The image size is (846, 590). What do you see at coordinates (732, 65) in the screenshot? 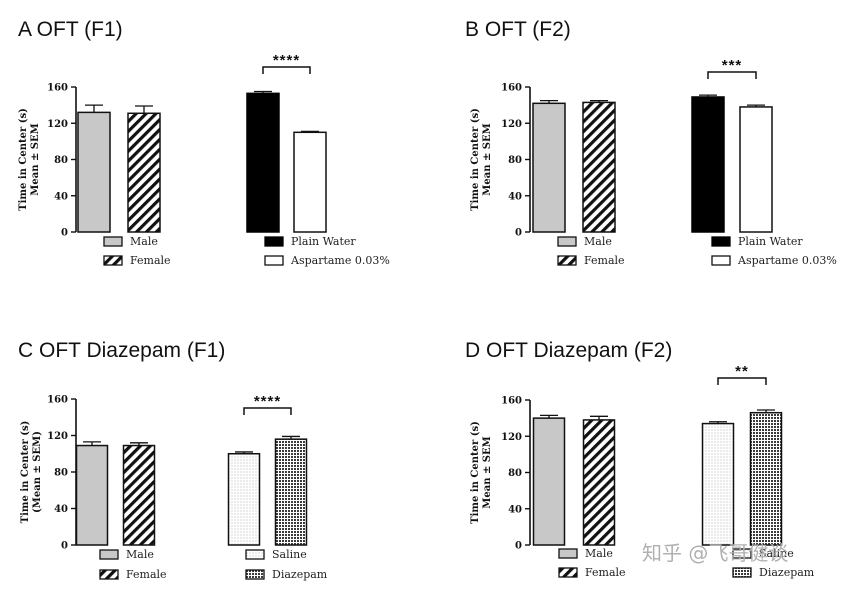
I see `significance-label: ***` at bounding box center [732, 65].